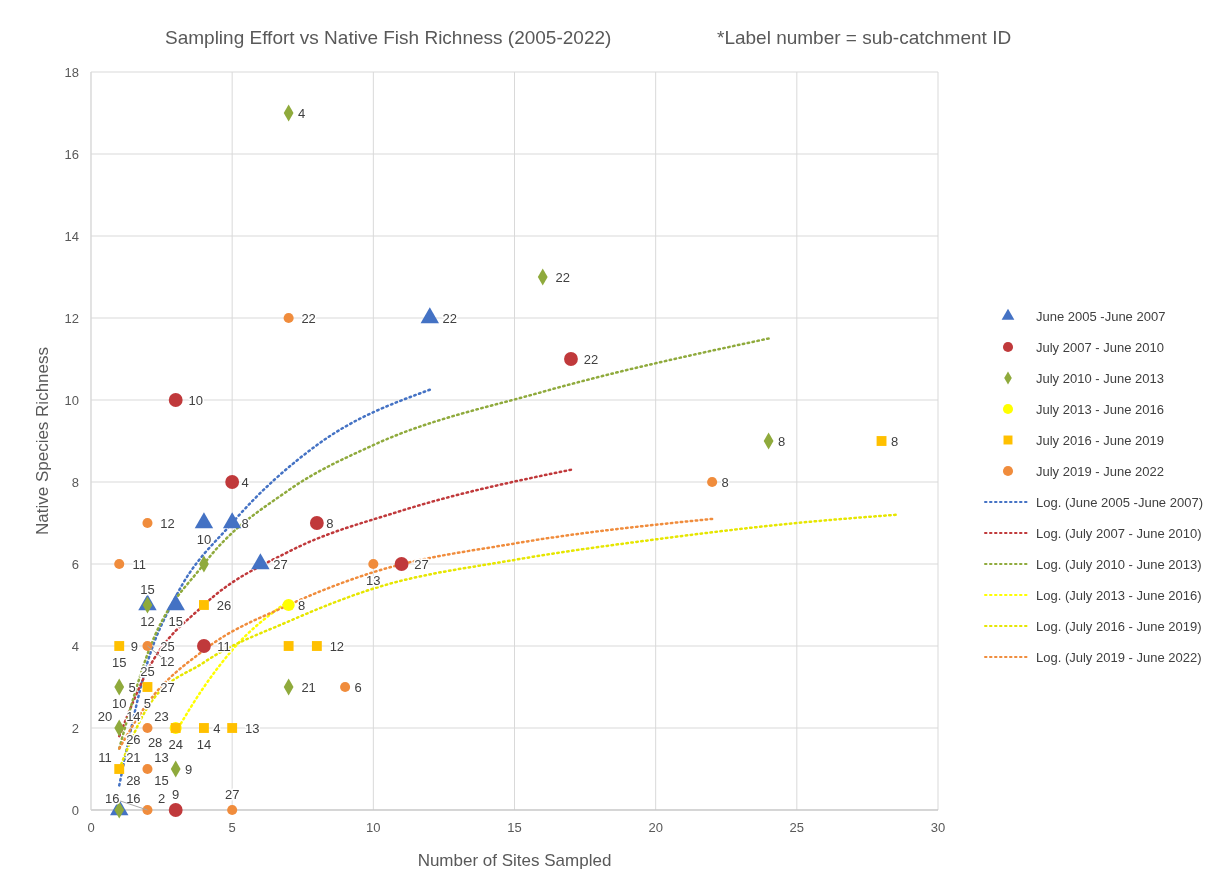 The width and height of the screenshot is (1229, 890). I want to click on annotation: 5, so click(132, 687).